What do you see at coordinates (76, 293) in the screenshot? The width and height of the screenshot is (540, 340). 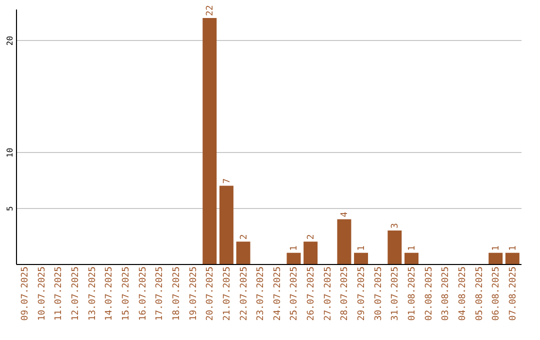 I see `x-tick-label: 12.07.2025` at bounding box center [76, 293].